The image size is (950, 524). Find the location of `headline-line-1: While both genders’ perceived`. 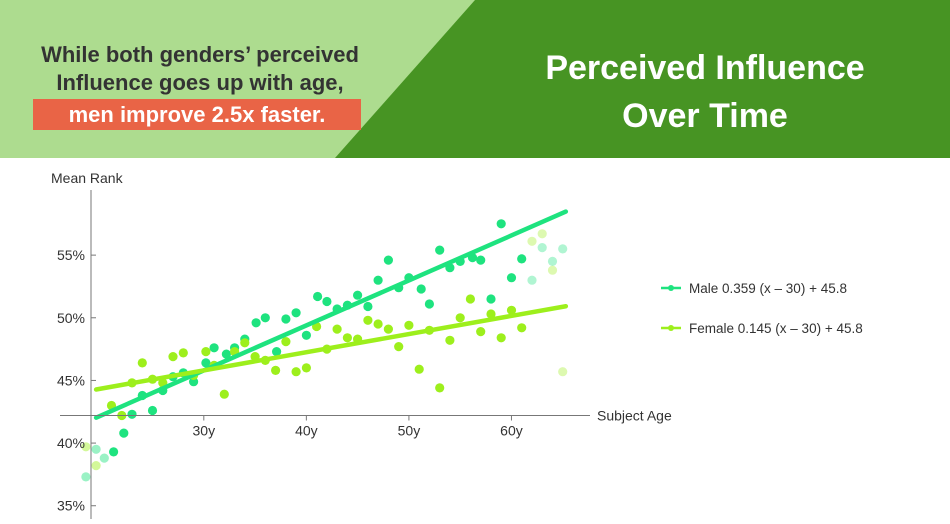

headline-line-1: While both genders’ perceived is located at coordinates (200, 54).